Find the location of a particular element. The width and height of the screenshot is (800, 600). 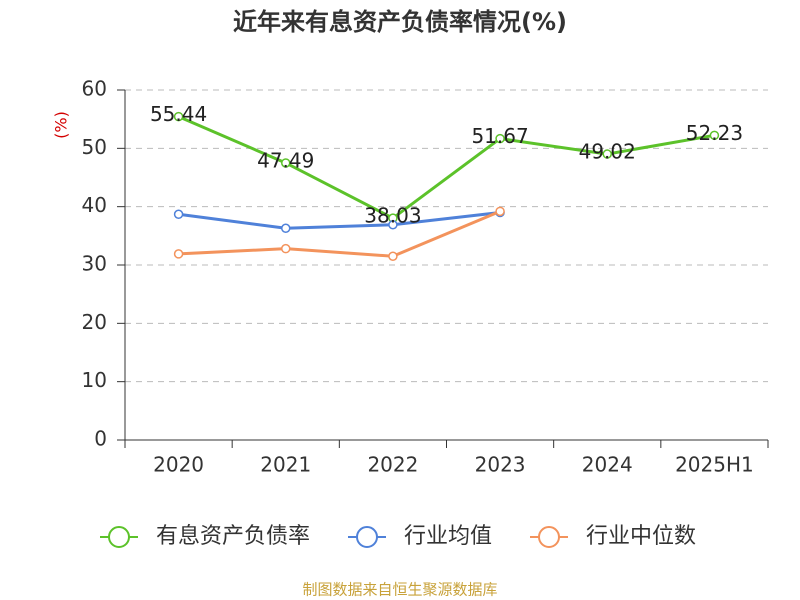

source: 制图数据来自恒生聚源数据库 is located at coordinates (399, 590).